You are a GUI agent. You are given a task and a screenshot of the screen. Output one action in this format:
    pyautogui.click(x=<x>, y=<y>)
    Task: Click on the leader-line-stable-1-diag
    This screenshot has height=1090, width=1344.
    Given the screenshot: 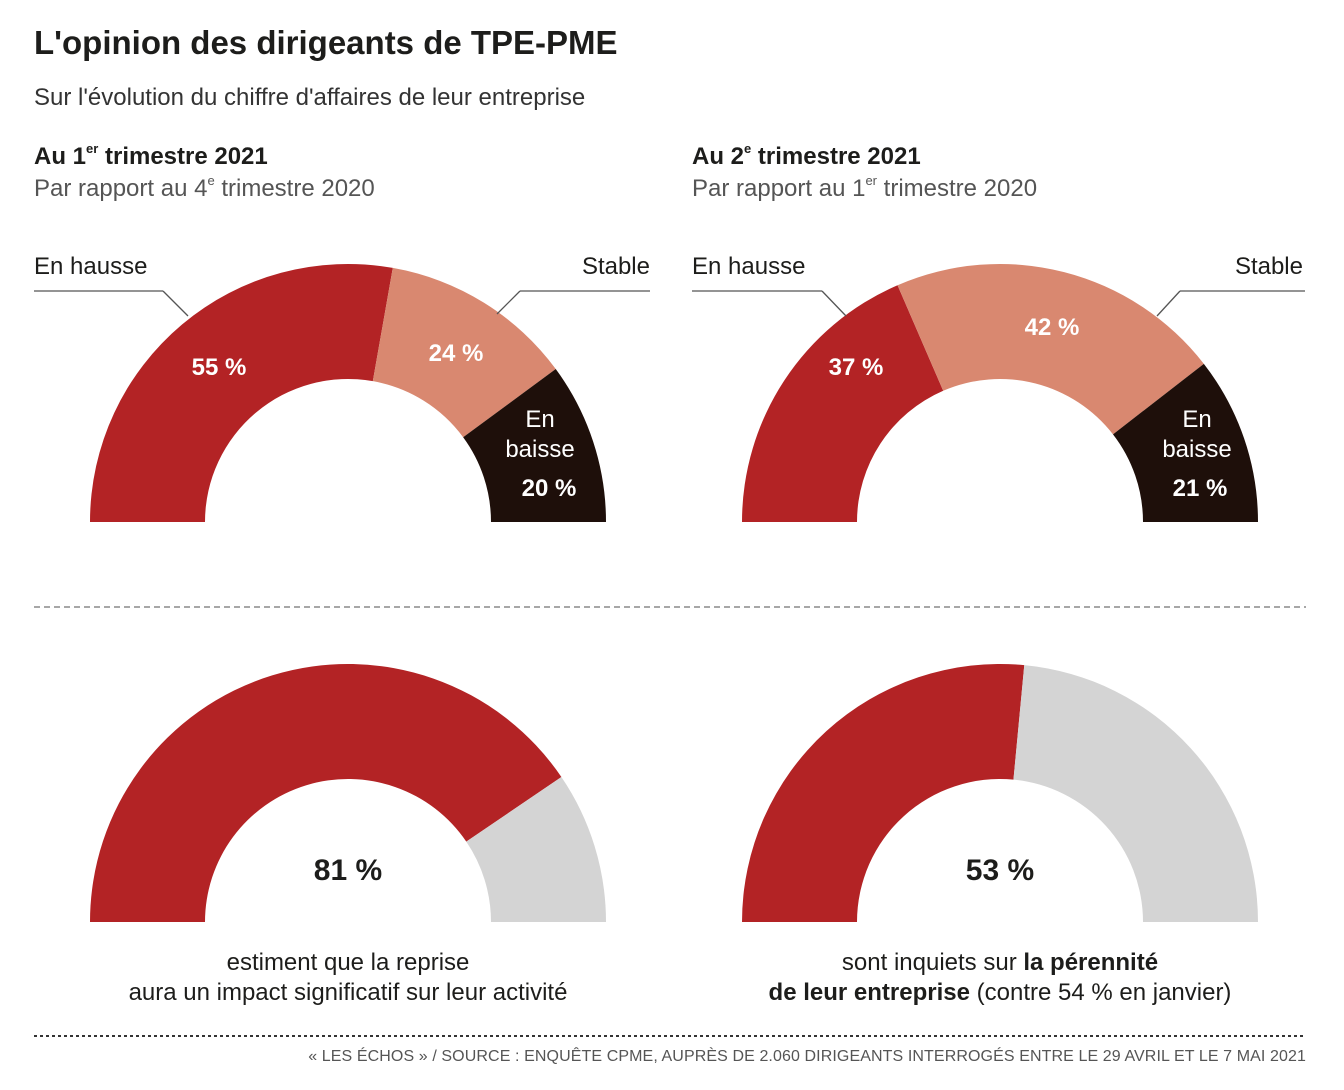 What is the action you would take?
    pyautogui.click(x=508, y=302)
    